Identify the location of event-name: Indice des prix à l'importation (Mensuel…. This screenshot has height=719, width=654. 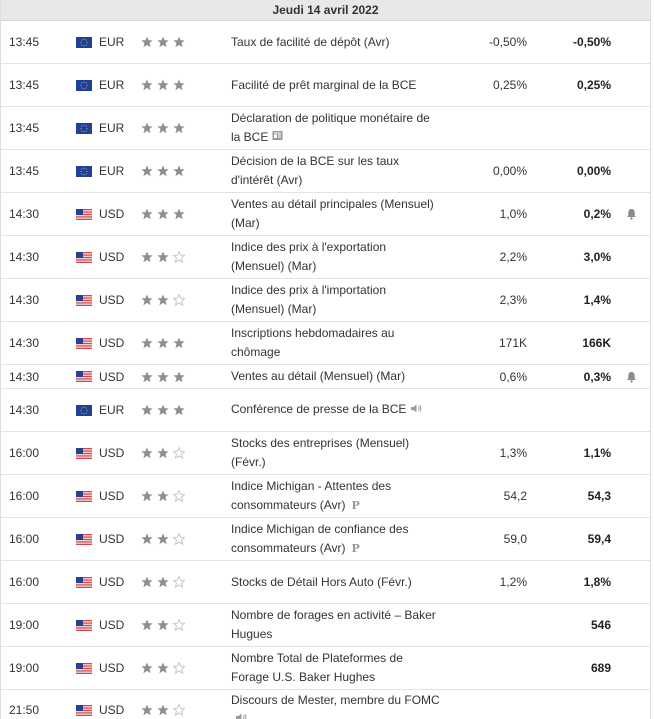
(336, 300).